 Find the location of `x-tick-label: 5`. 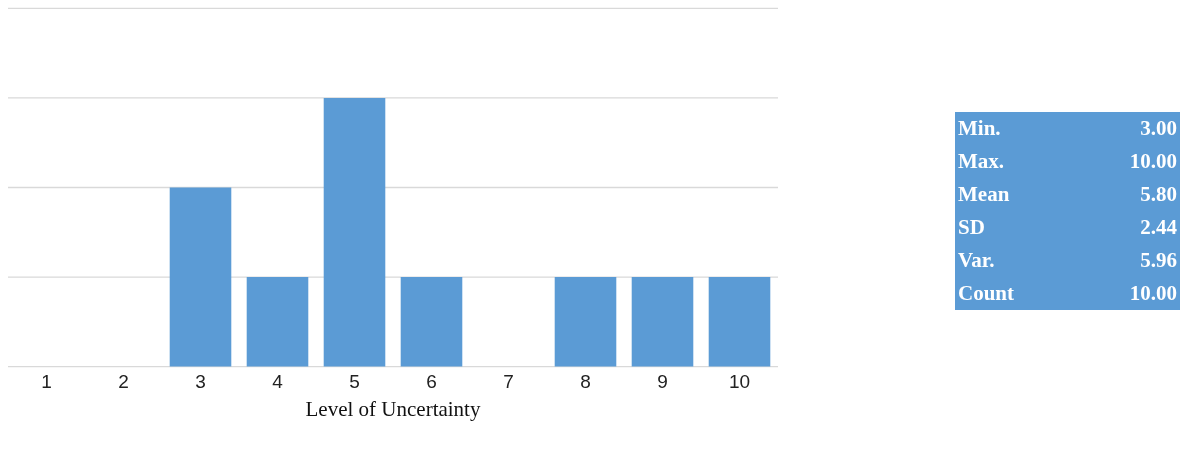

x-tick-label: 5 is located at coordinates (354, 381).